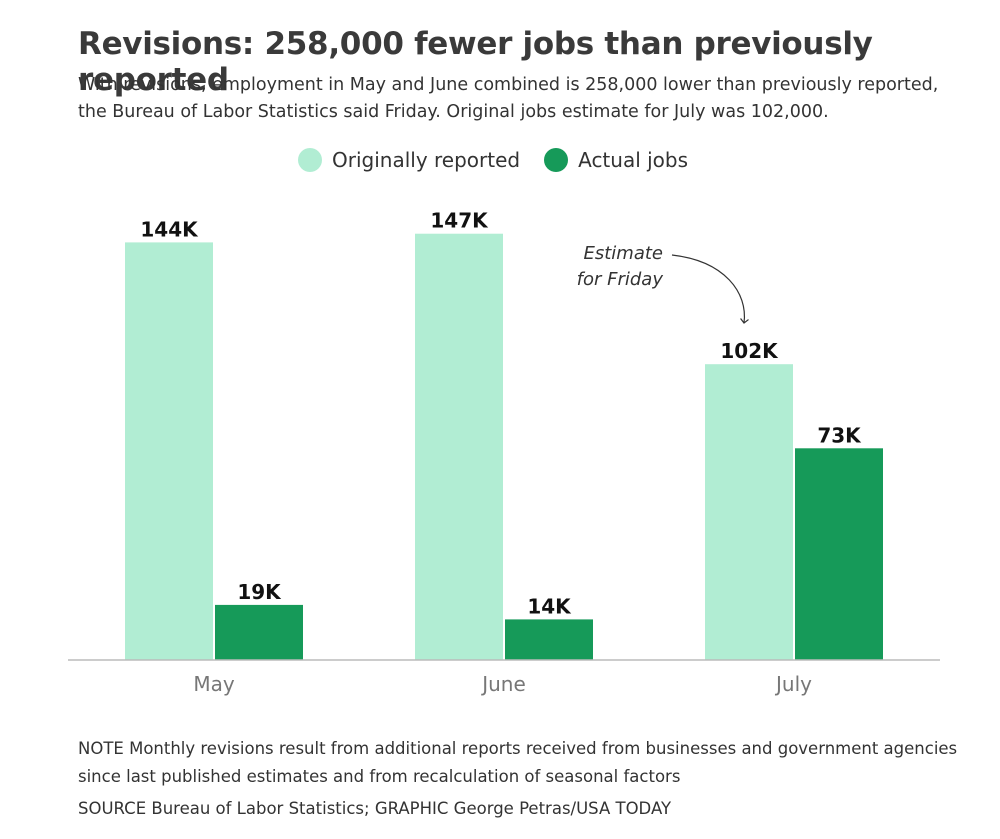 This screenshot has width=1000, height=839. I want to click on data-label-actual-jobs-july: 73K, so click(839, 435).